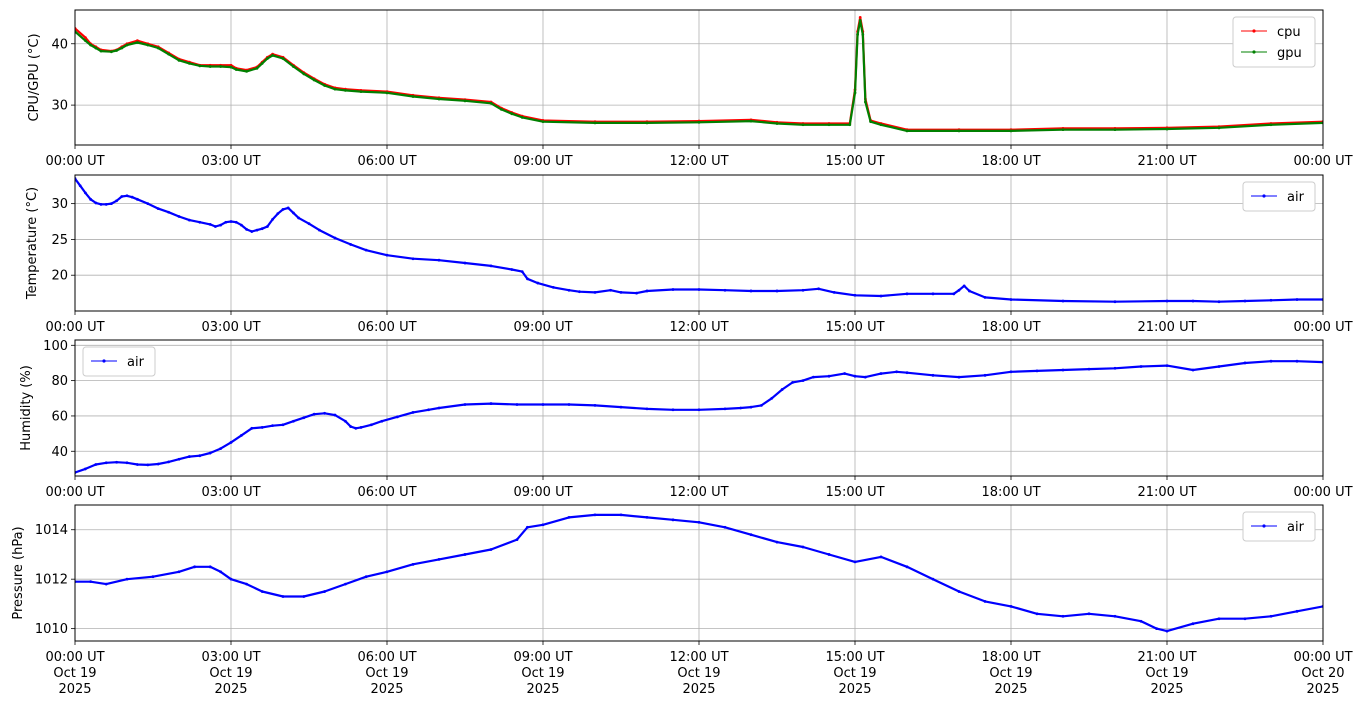  I want to click on x-tick-label: Oct 20, so click(1322, 673).